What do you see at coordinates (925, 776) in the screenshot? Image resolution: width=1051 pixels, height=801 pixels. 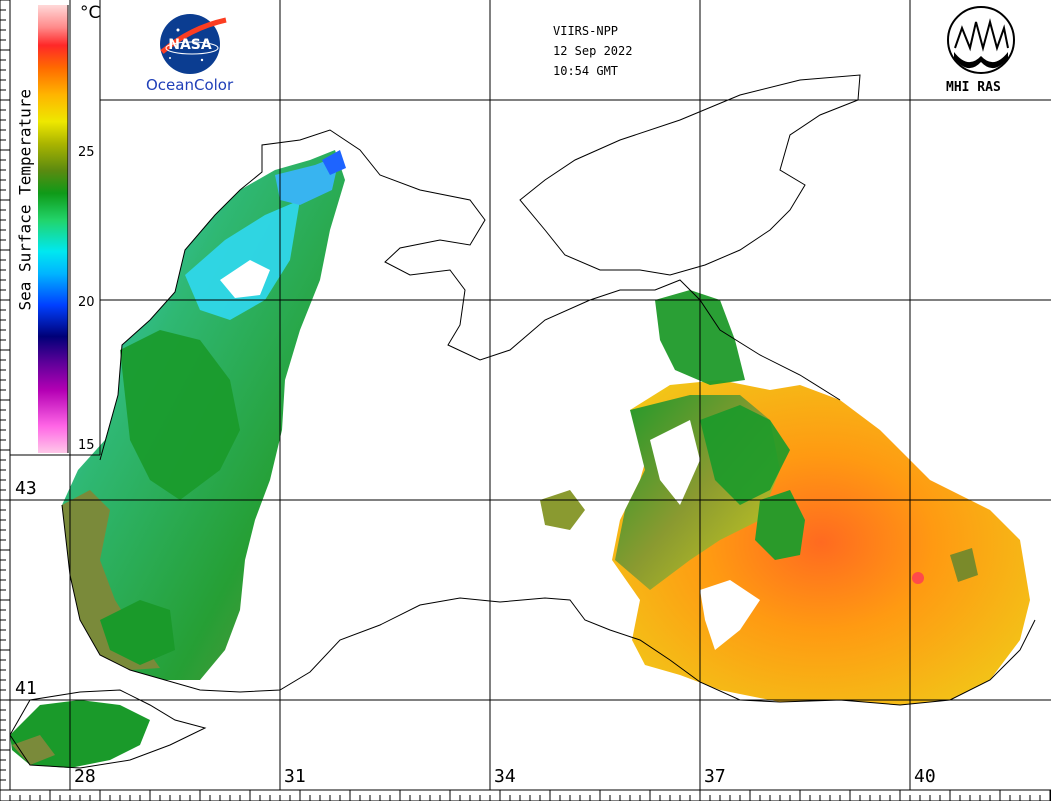 I see `lon-label-40: 40` at bounding box center [925, 776].